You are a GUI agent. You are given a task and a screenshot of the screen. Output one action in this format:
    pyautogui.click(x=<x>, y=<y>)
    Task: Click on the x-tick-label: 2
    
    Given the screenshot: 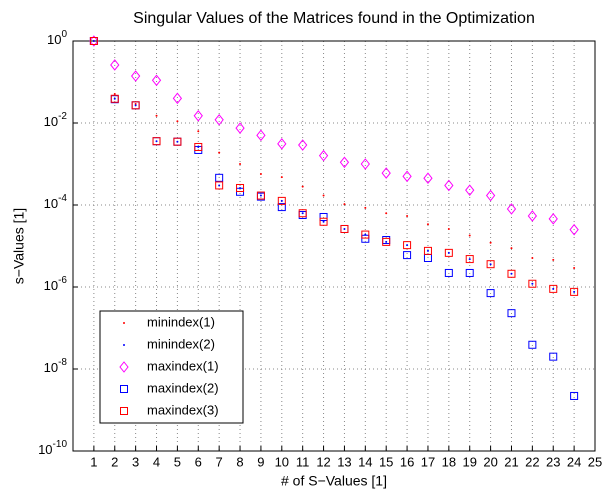 What is the action you would take?
    pyautogui.click(x=114, y=461)
    